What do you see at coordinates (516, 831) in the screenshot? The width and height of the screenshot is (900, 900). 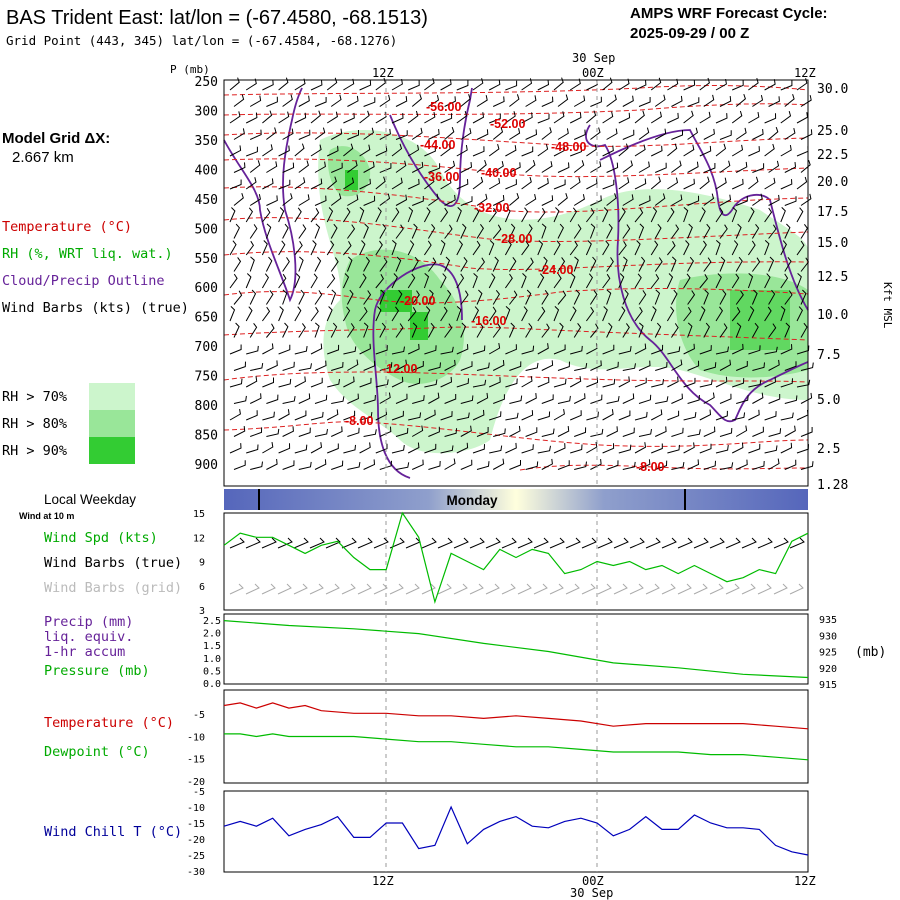 I see `chill-panel-frame` at bounding box center [516, 831].